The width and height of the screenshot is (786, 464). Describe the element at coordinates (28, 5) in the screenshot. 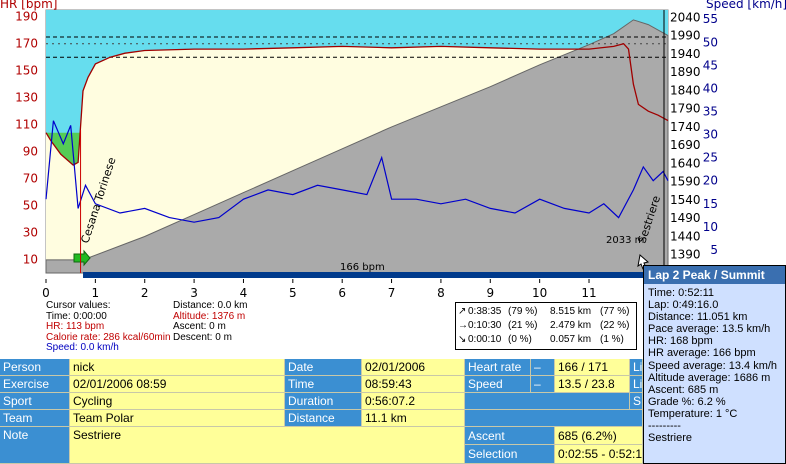

I see `hr-axis-title: HR [bpm]` at that location.